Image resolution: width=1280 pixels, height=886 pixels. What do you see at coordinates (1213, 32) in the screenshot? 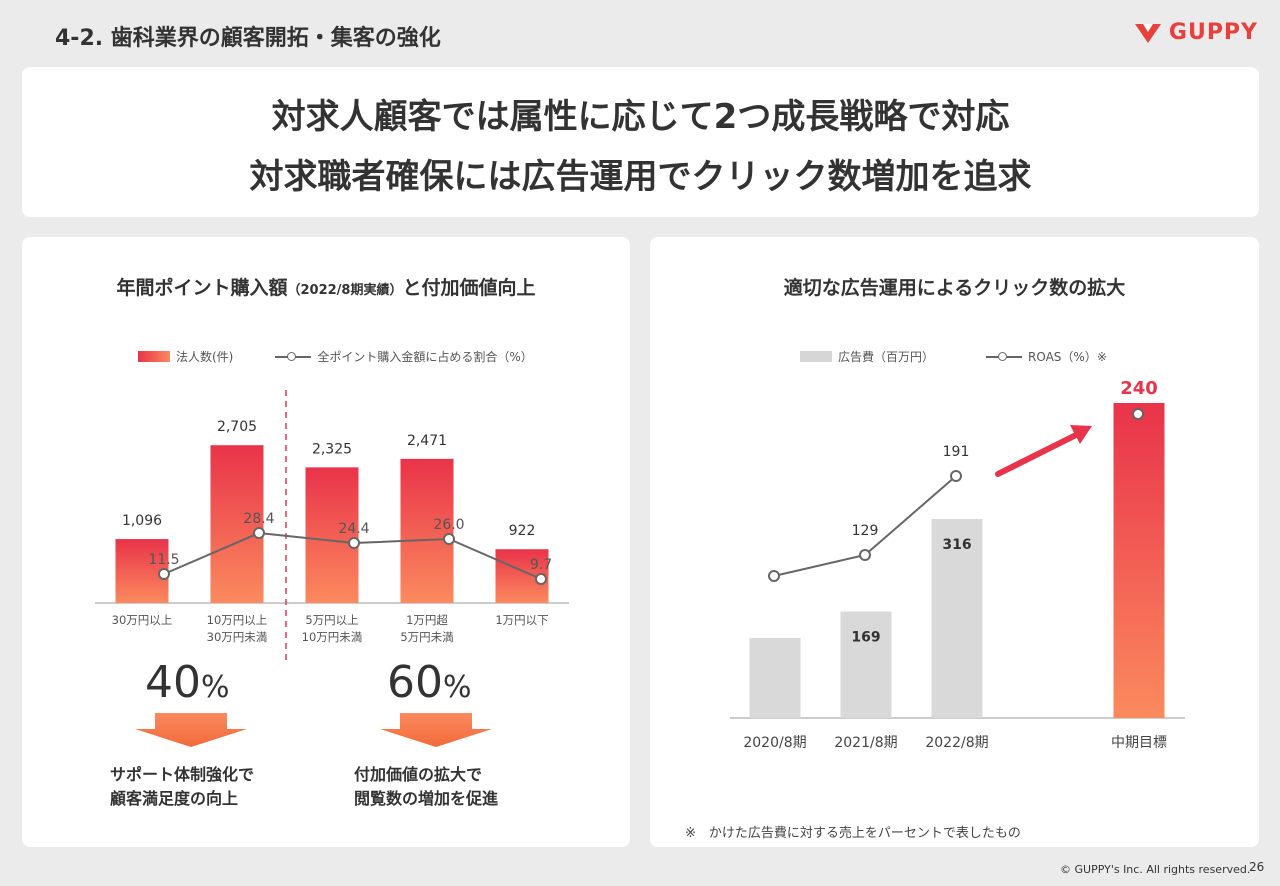
I see `logo-text: GUPPY` at bounding box center [1213, 32].